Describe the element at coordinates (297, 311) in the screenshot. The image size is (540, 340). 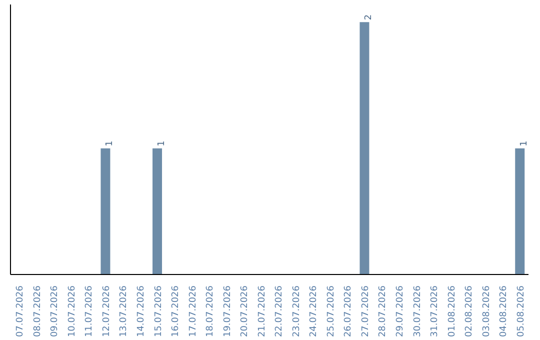
I see `x-tick-label: 23.07.2026` at that location.